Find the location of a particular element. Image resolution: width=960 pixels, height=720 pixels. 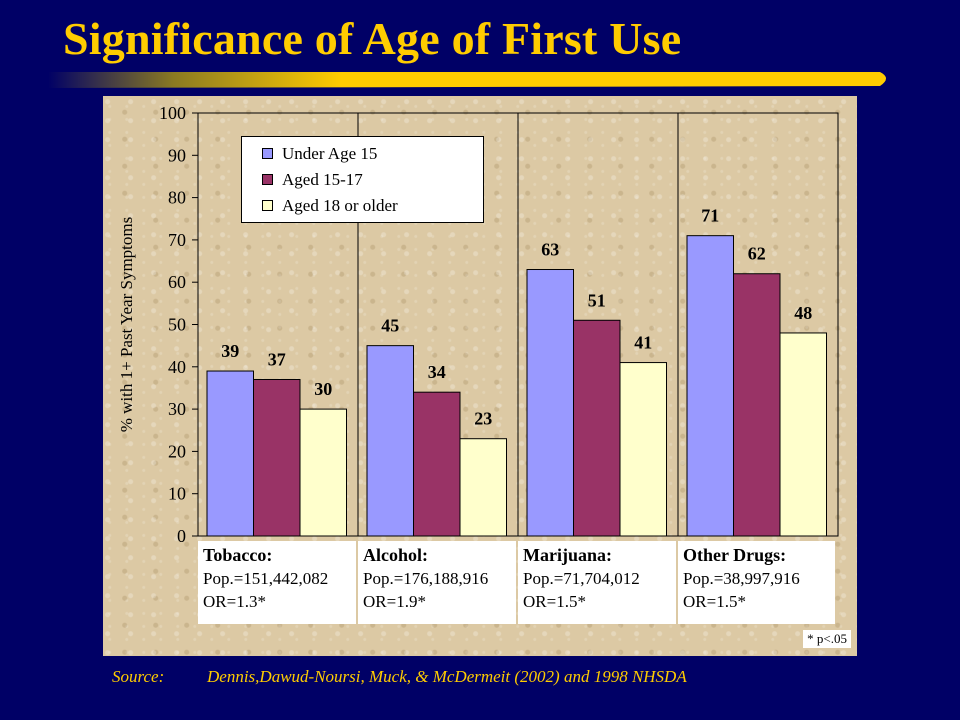

data-label: 63 is located at coordinates (550, 250).